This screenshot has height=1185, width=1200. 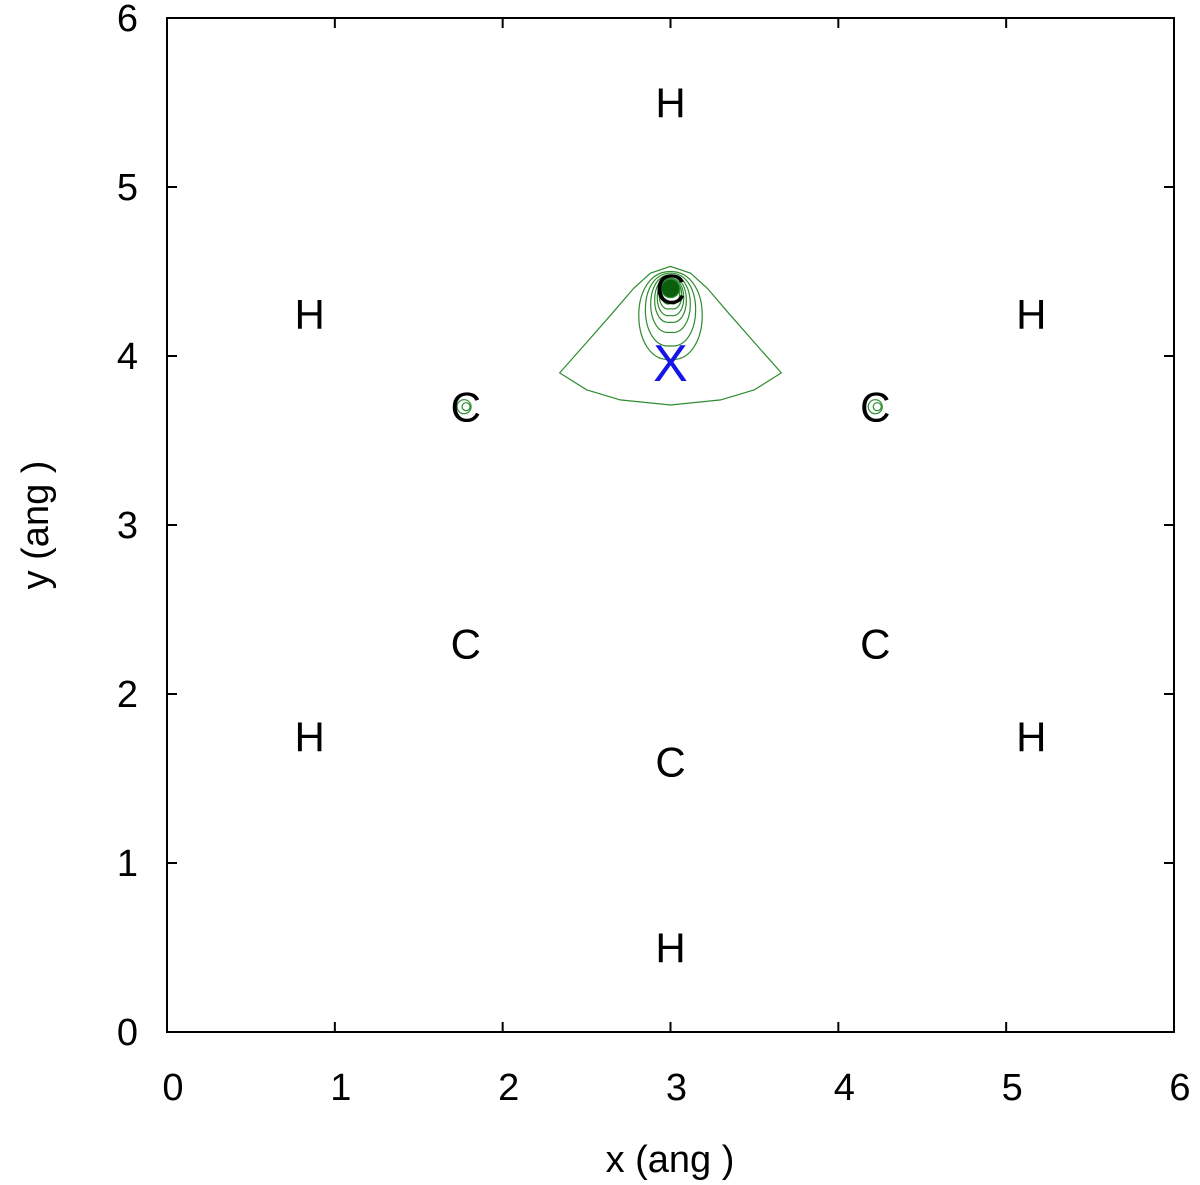 What do you see at coordinates (127, 1033) in the screenshot?
I see `y-tick-label: 0` at bounding box center [127, 1033].